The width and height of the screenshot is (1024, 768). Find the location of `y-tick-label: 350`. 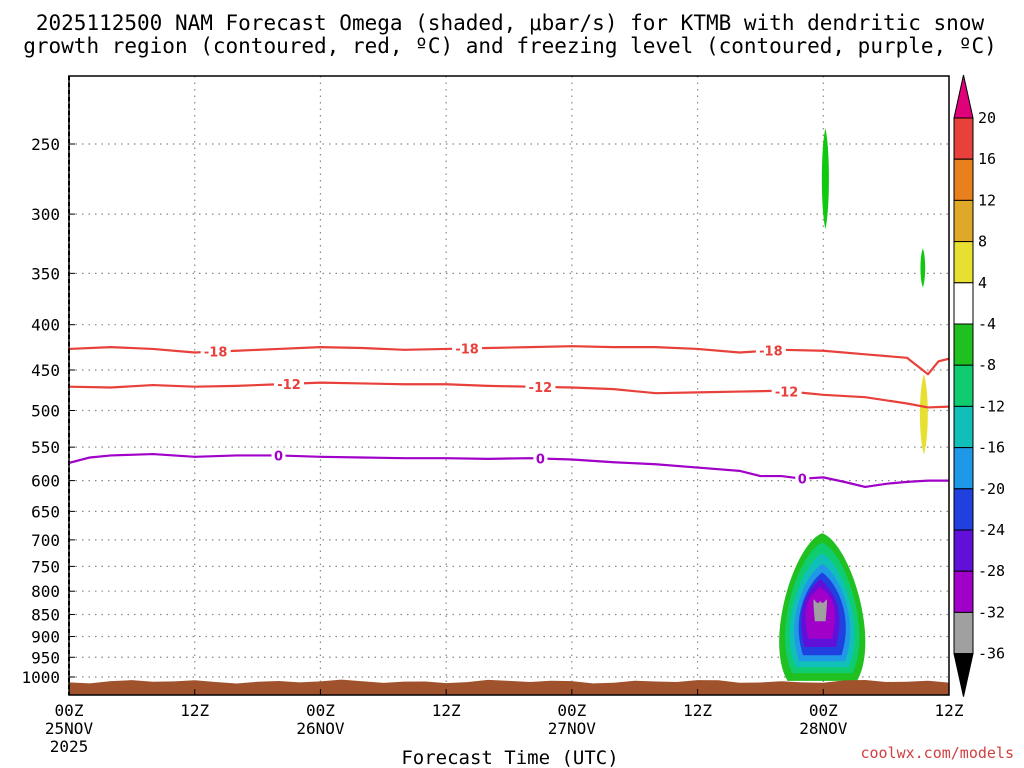

y-tick-label: 350 is located at coordinates (45, 273).